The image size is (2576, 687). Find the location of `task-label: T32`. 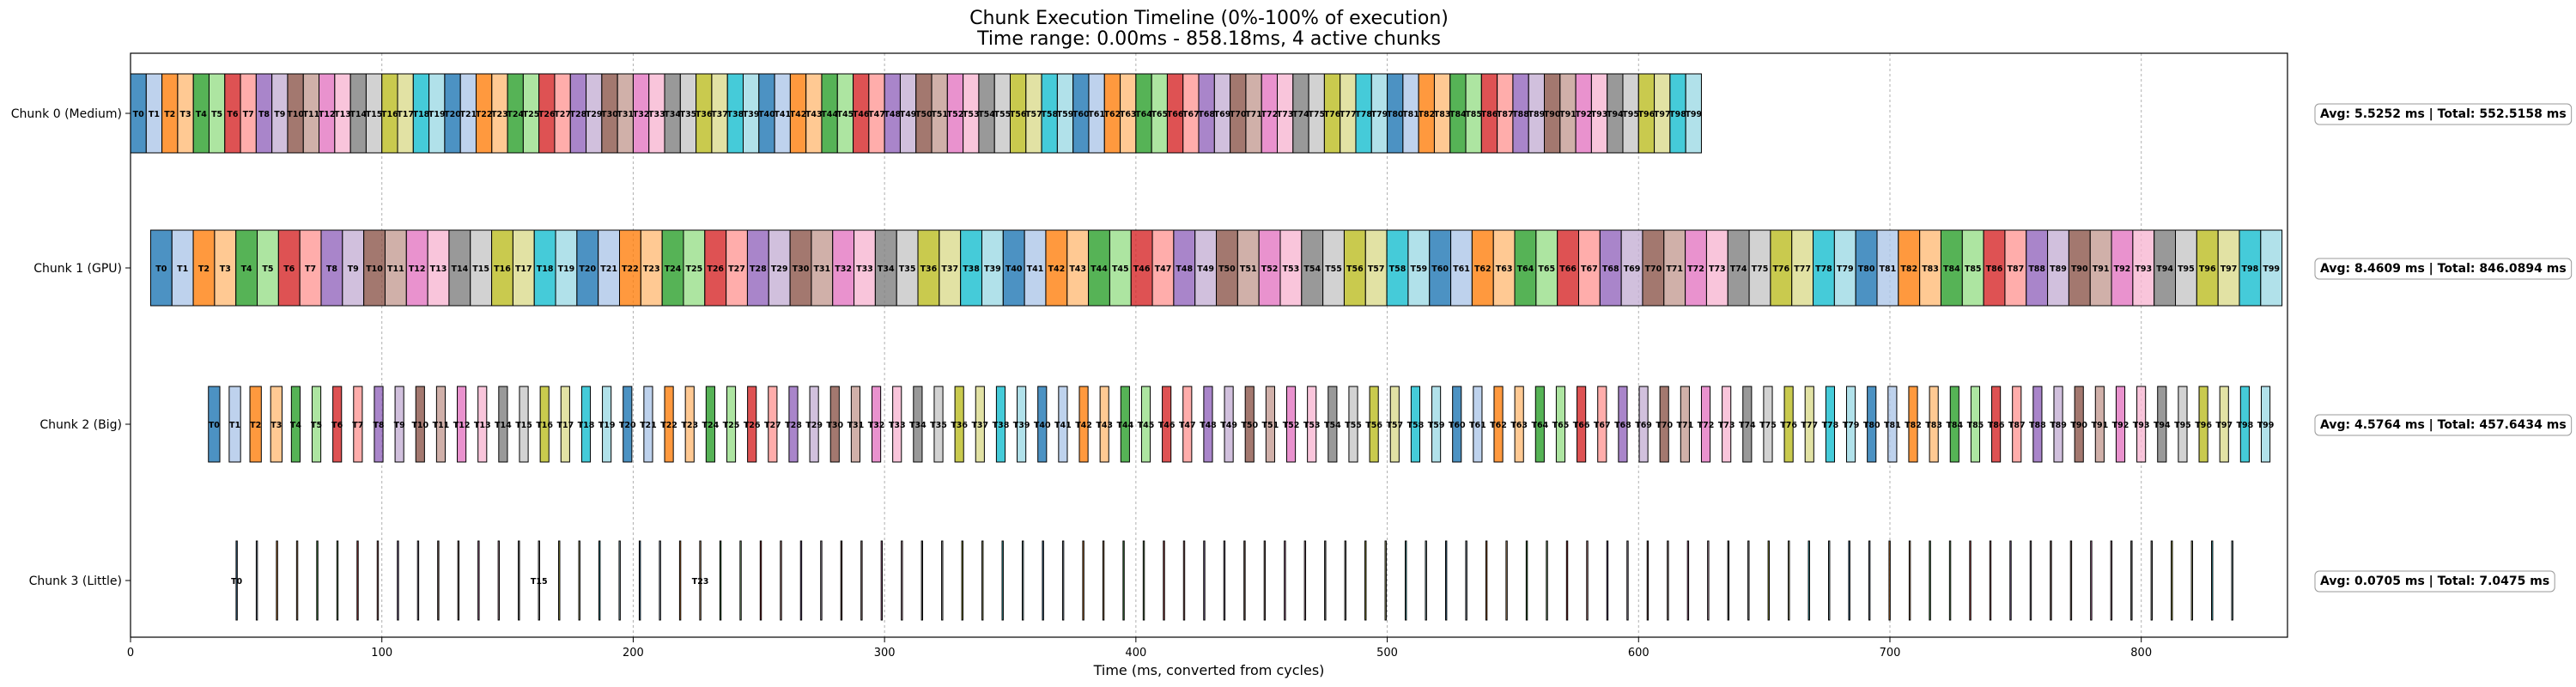

task-label: T32 is located at coordinates (876, 425).